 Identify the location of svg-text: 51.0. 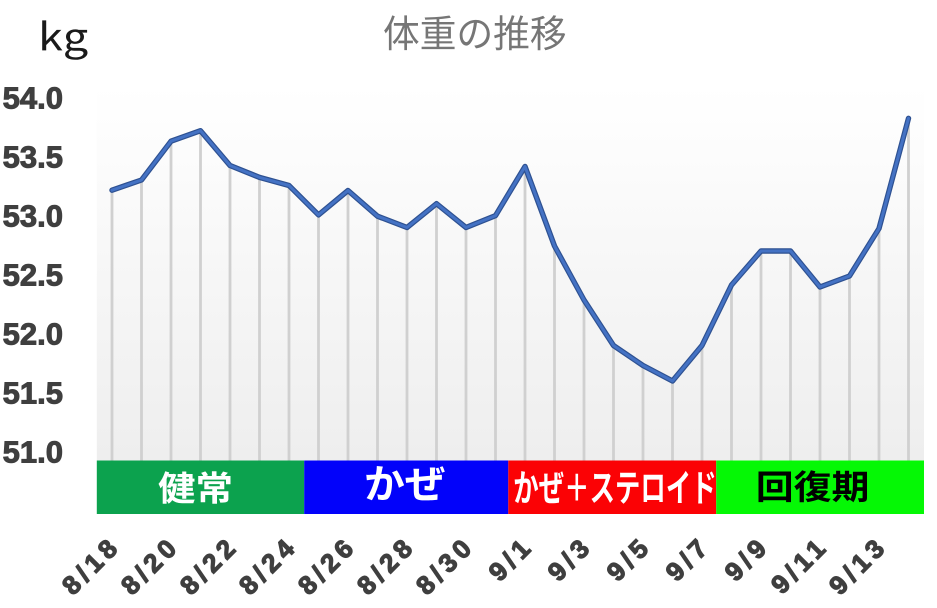
(33, 451).